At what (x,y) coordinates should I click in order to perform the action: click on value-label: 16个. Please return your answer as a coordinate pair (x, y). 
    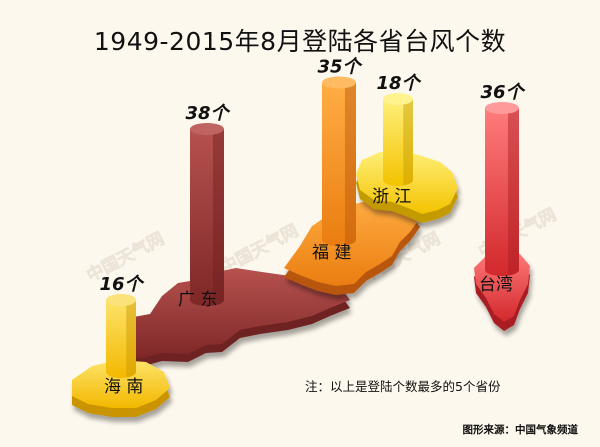
    Looking at the image, I should click on (122, 284).